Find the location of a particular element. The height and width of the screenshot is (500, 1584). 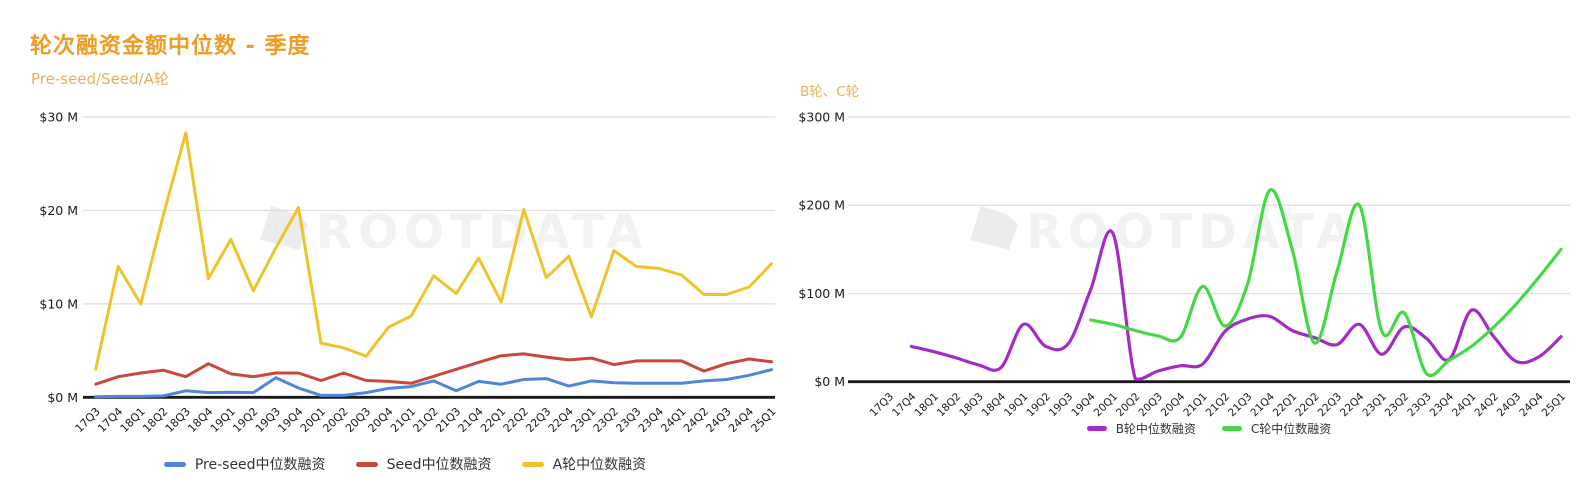

y-axis-tick-label: $10 M is located at coordinates (58, 303).